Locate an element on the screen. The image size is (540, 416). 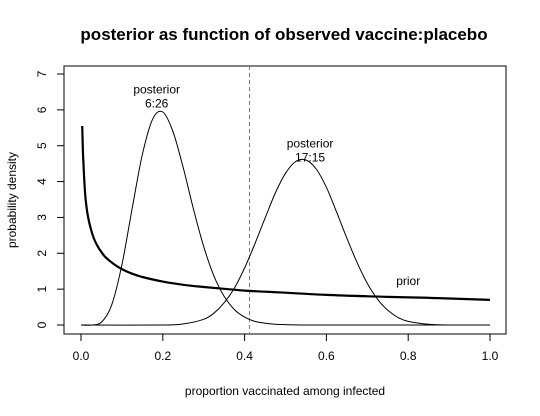
series-label-prior: prior is located at coordinates (408, 281).